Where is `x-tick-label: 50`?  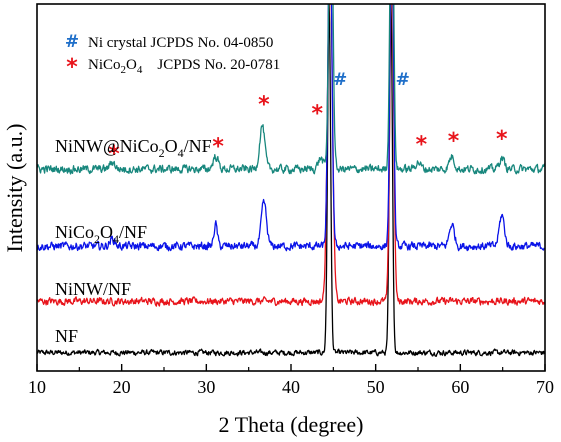 x-tick-label: 50 is located at coordinates (376, 387).